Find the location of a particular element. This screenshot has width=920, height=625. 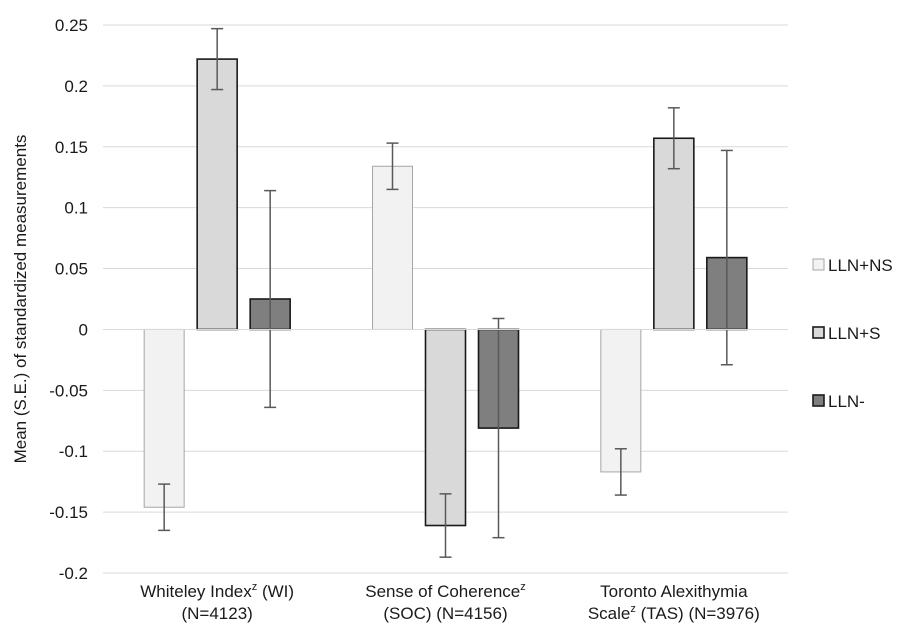

legend-item: LLN- is located at coordinates (838, 401).